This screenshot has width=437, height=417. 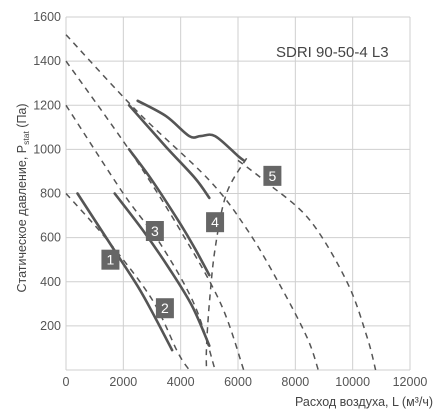 What do you see at coordinates (22, 117) in the screenshot?
I see `y-axis-title-unit: (Па)` at bounding box center [22, 117].